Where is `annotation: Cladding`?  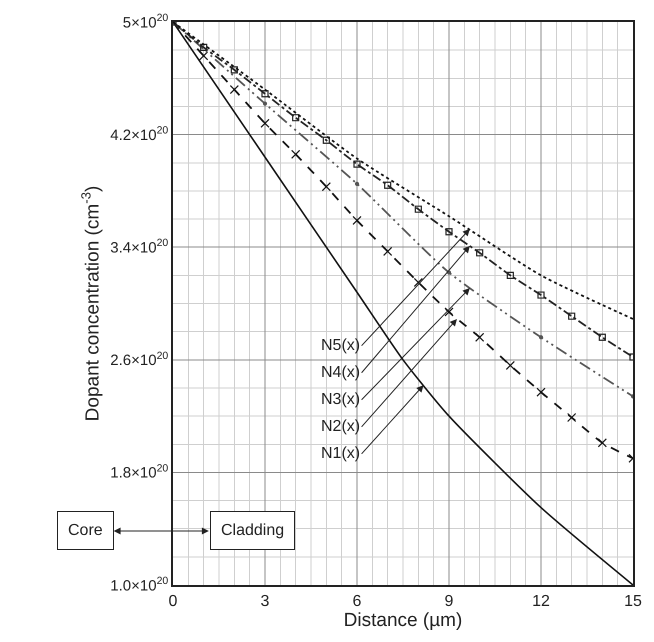
annotation: Cladding is located at coordinates (252, 530).